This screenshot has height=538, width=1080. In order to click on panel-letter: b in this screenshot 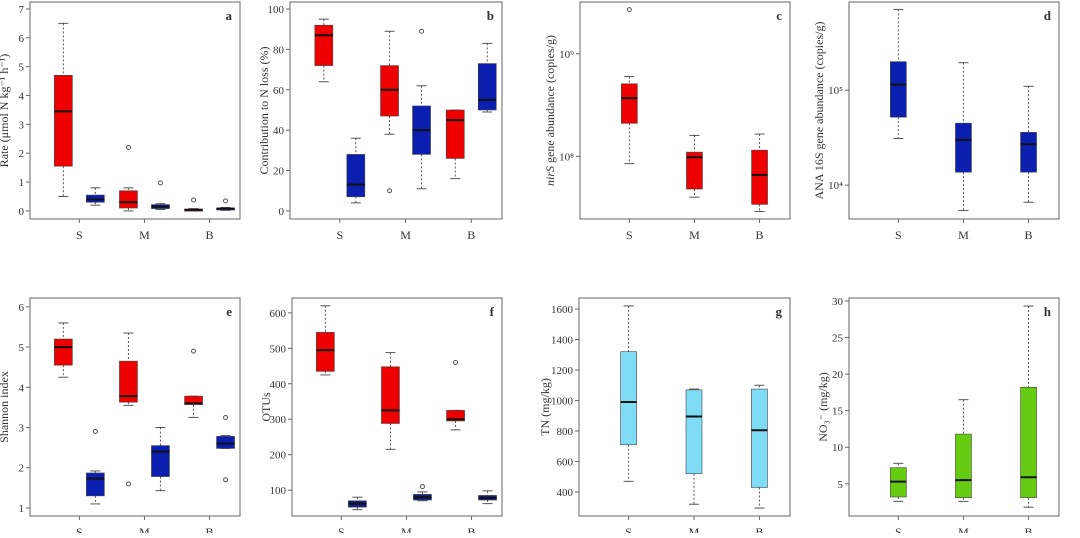, I will do `click(490, 15)`.